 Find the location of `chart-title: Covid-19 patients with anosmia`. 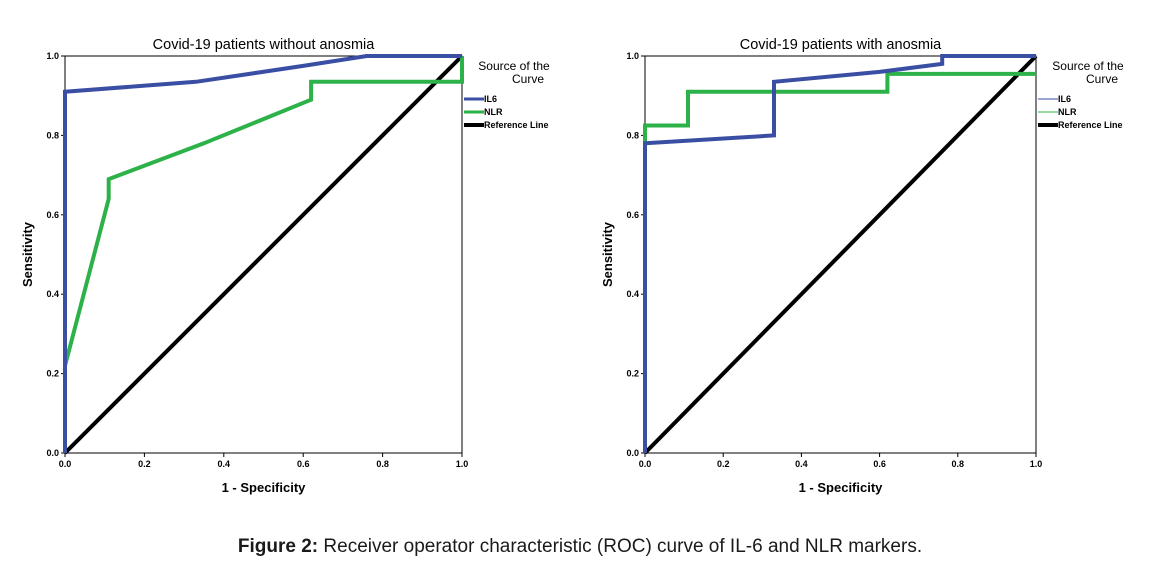

chart-title: Covid-19 patients with anosmia is located at coordinates (841, 45).